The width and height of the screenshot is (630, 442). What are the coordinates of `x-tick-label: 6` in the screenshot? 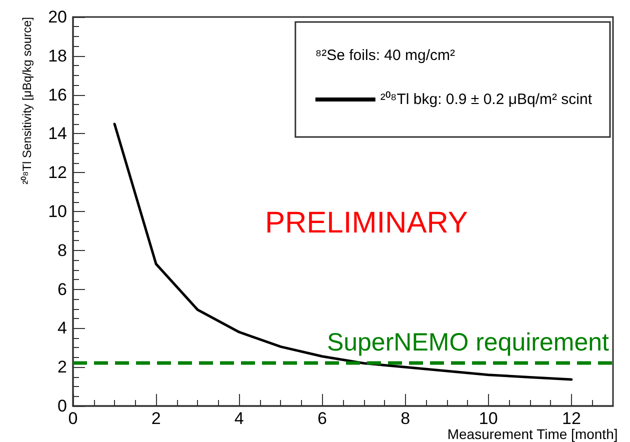 It's located at (322, 418).